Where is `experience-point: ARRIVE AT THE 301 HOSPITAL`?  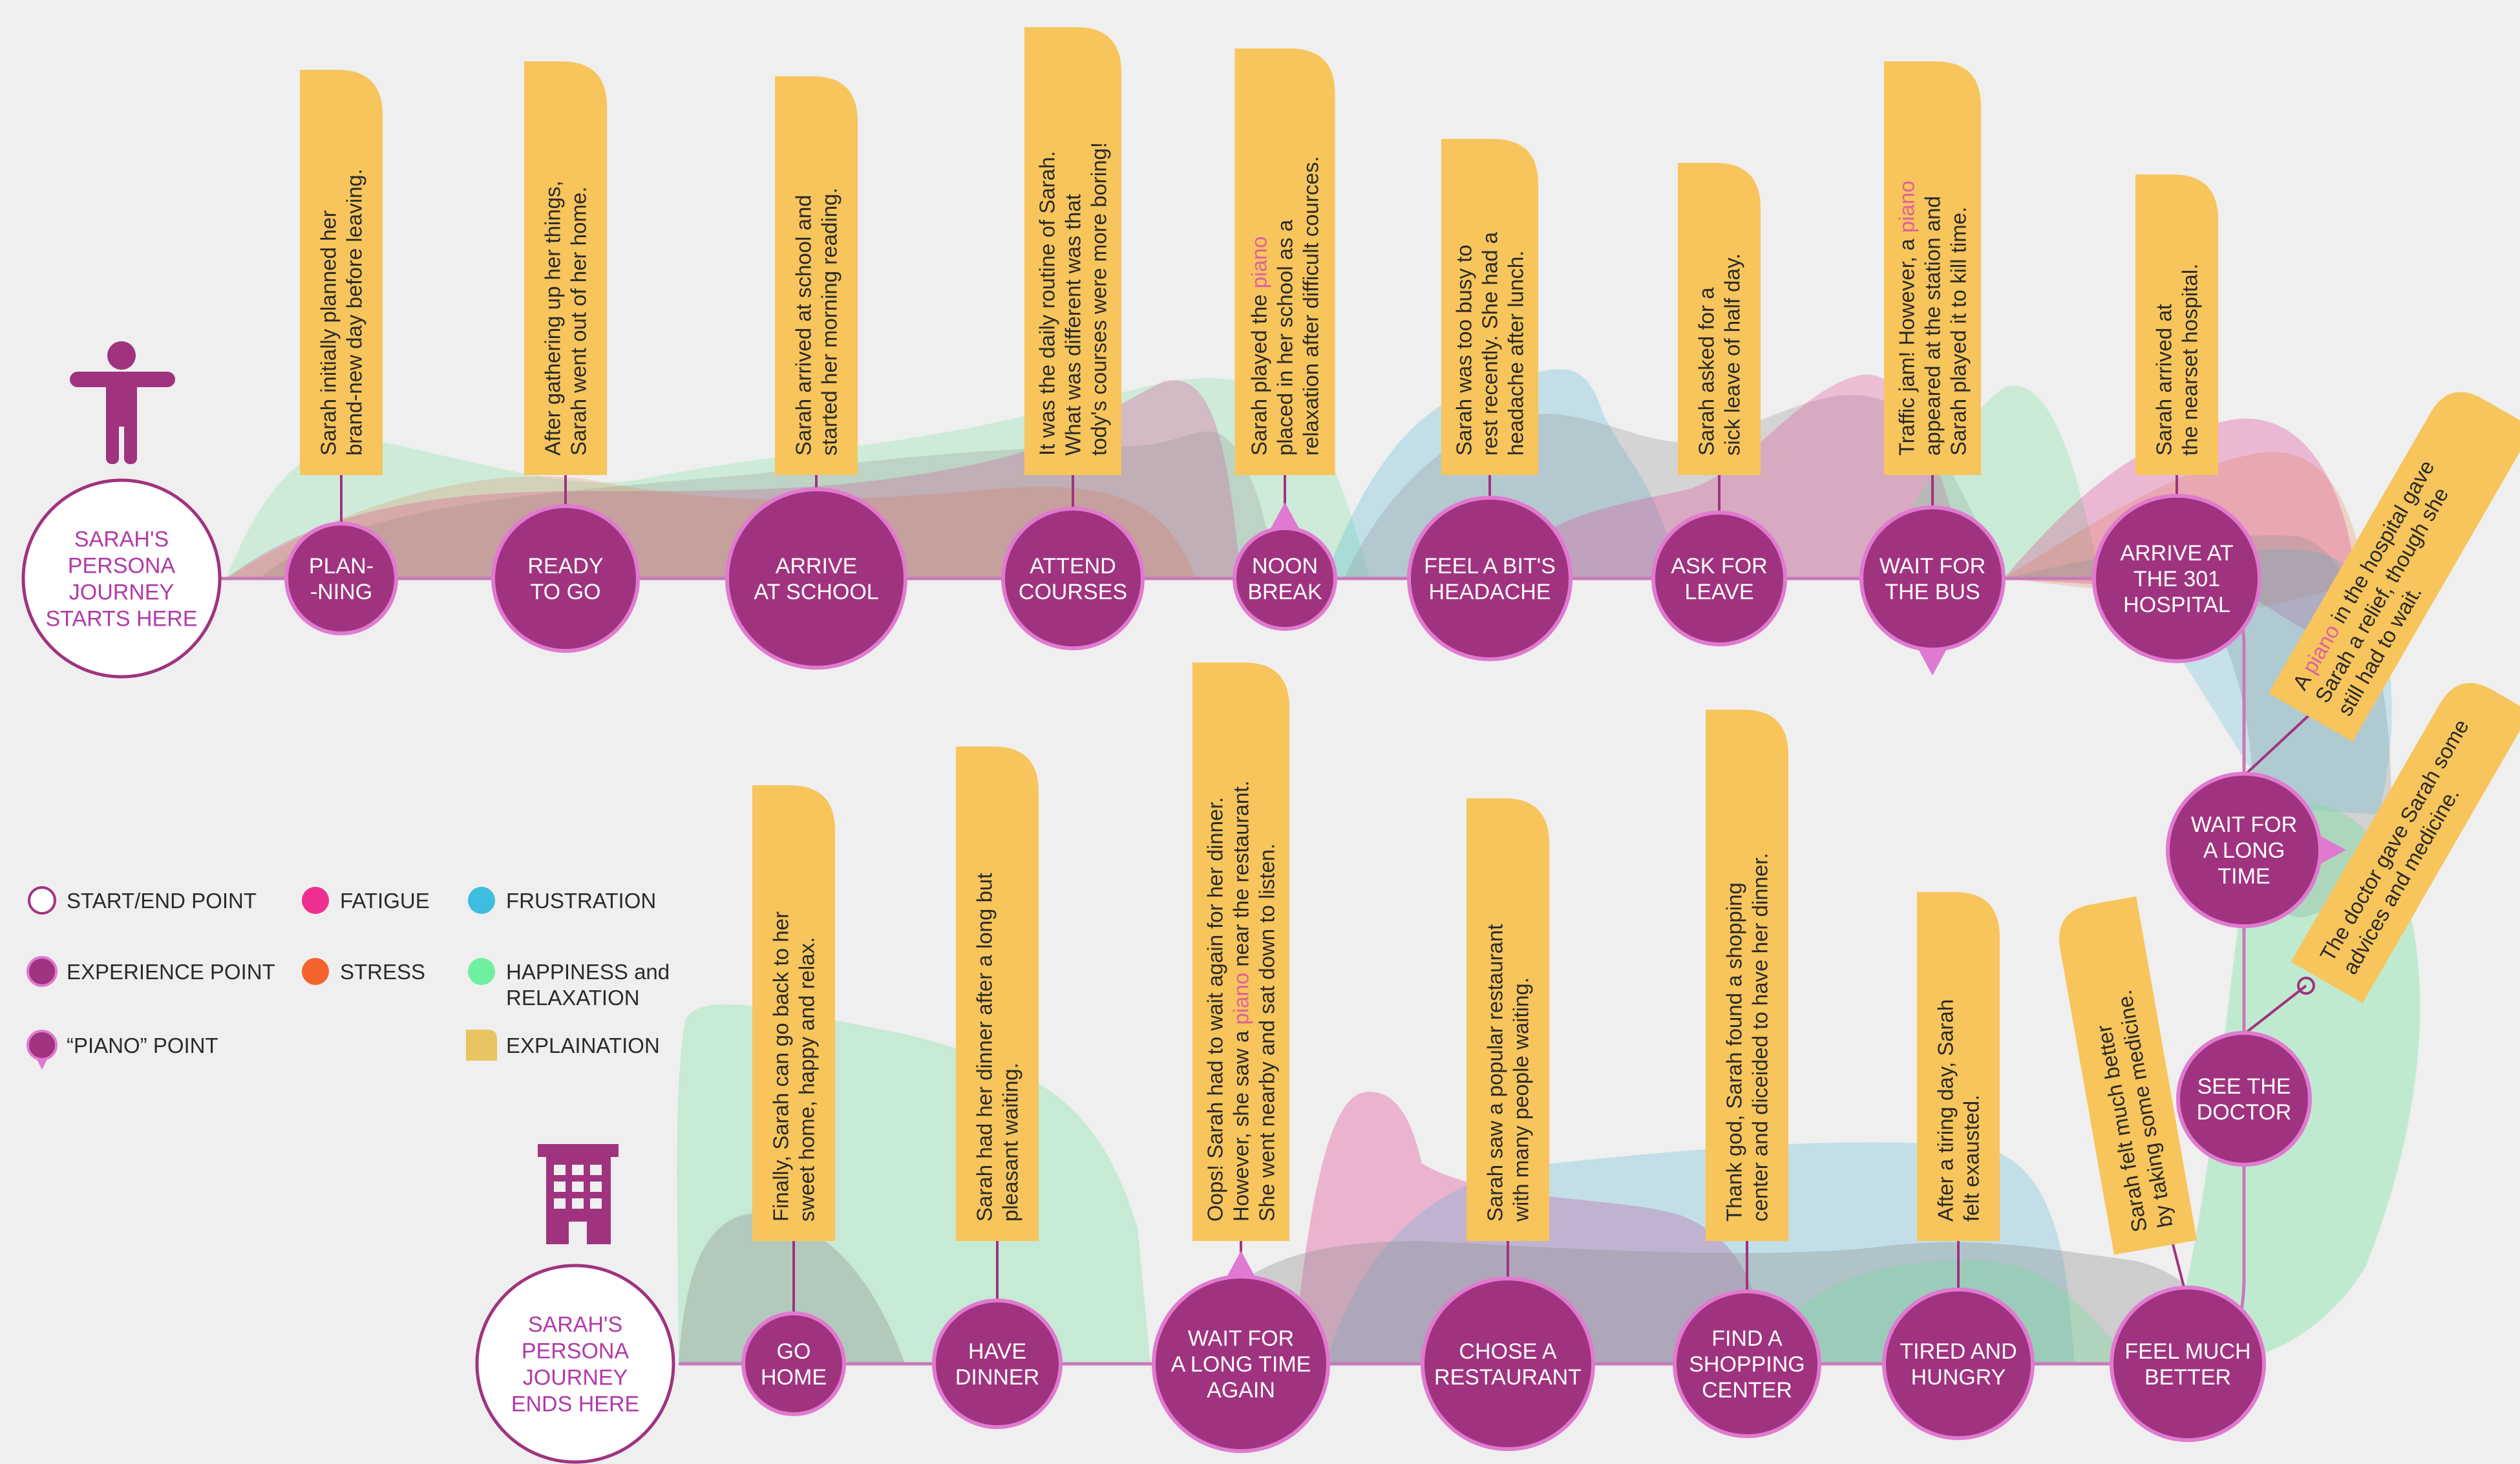 experience-point: ARRIVE AT THE 301 HOSPITAL is located at coordinates (2176, 579).